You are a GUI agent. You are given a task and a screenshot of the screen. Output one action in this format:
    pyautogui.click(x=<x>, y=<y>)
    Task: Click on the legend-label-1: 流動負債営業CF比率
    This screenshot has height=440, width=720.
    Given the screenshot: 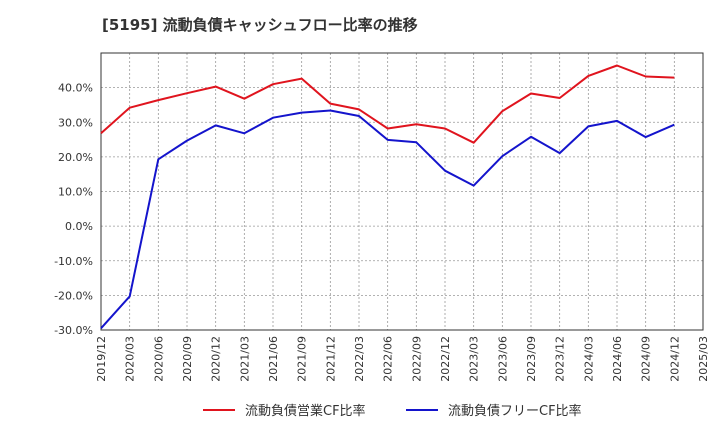 What is the action you would take?
    pyautogui.click(x=305, y=411)
    